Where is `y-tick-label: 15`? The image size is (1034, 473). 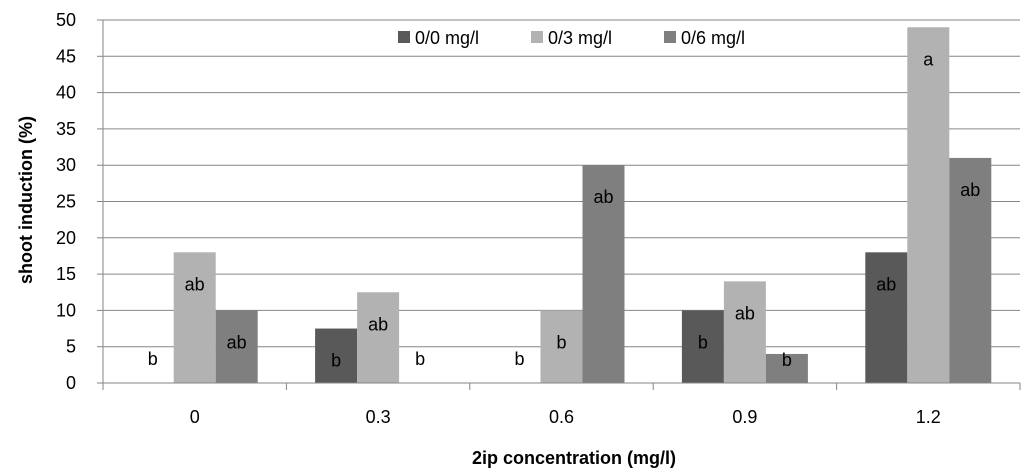 y-tick-label: 15 is located at coordinates (66, 274).